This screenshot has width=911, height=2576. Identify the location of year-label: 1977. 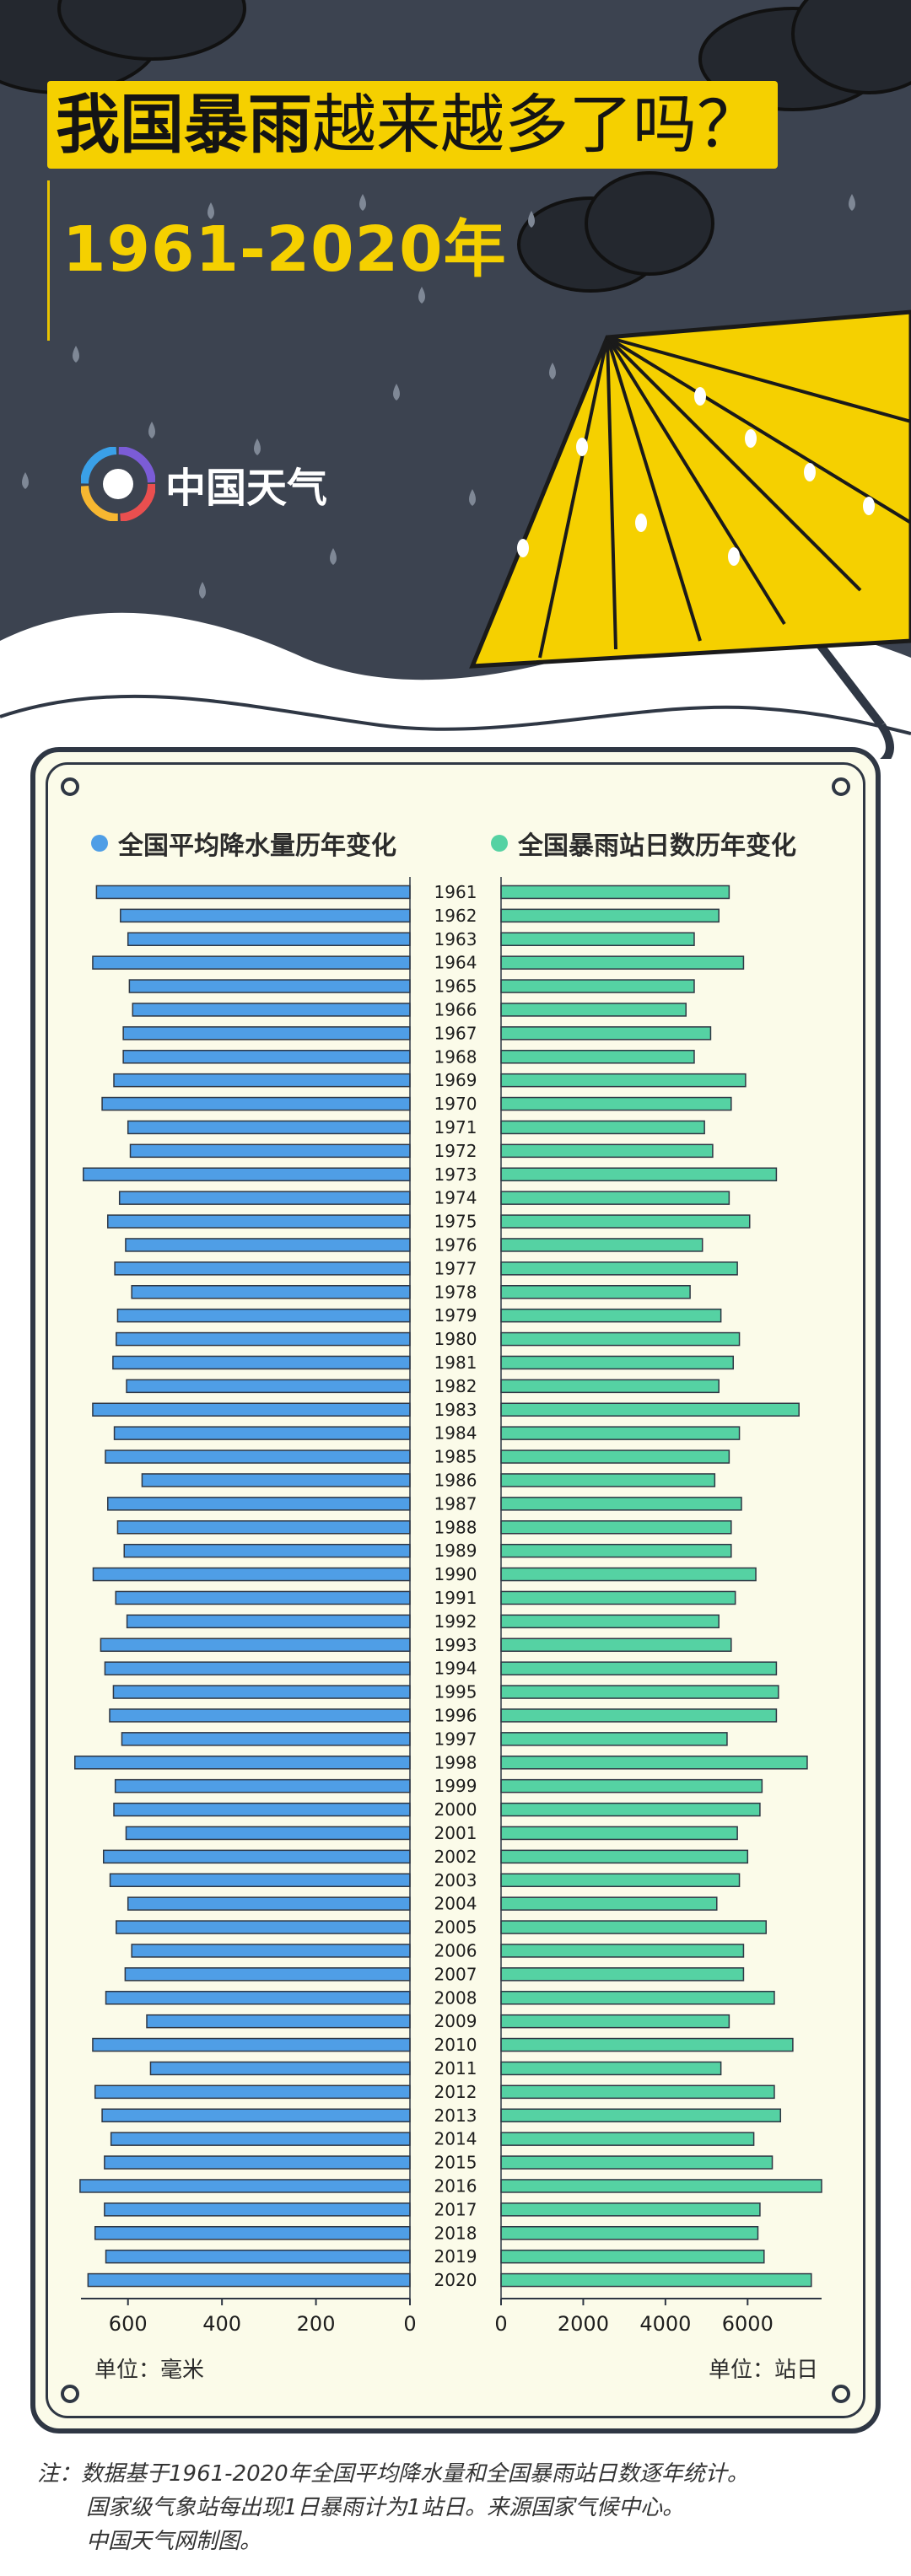
(455, 1268).